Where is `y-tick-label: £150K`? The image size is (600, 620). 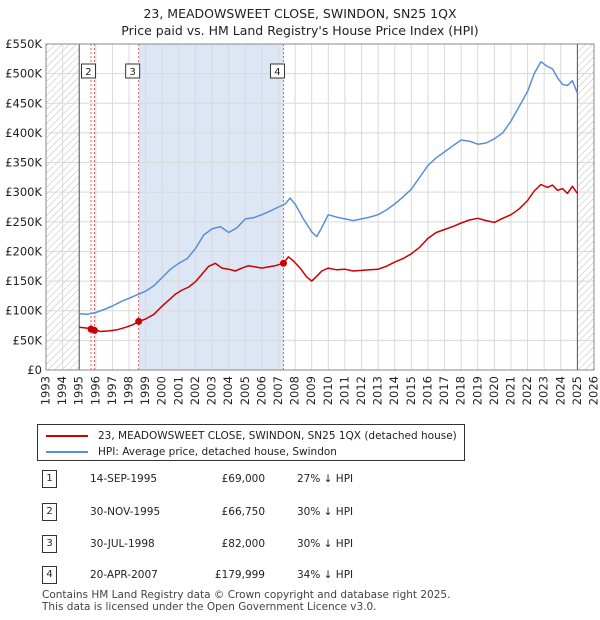 y-tick-label: £150K is located at coordinates (23, 281).